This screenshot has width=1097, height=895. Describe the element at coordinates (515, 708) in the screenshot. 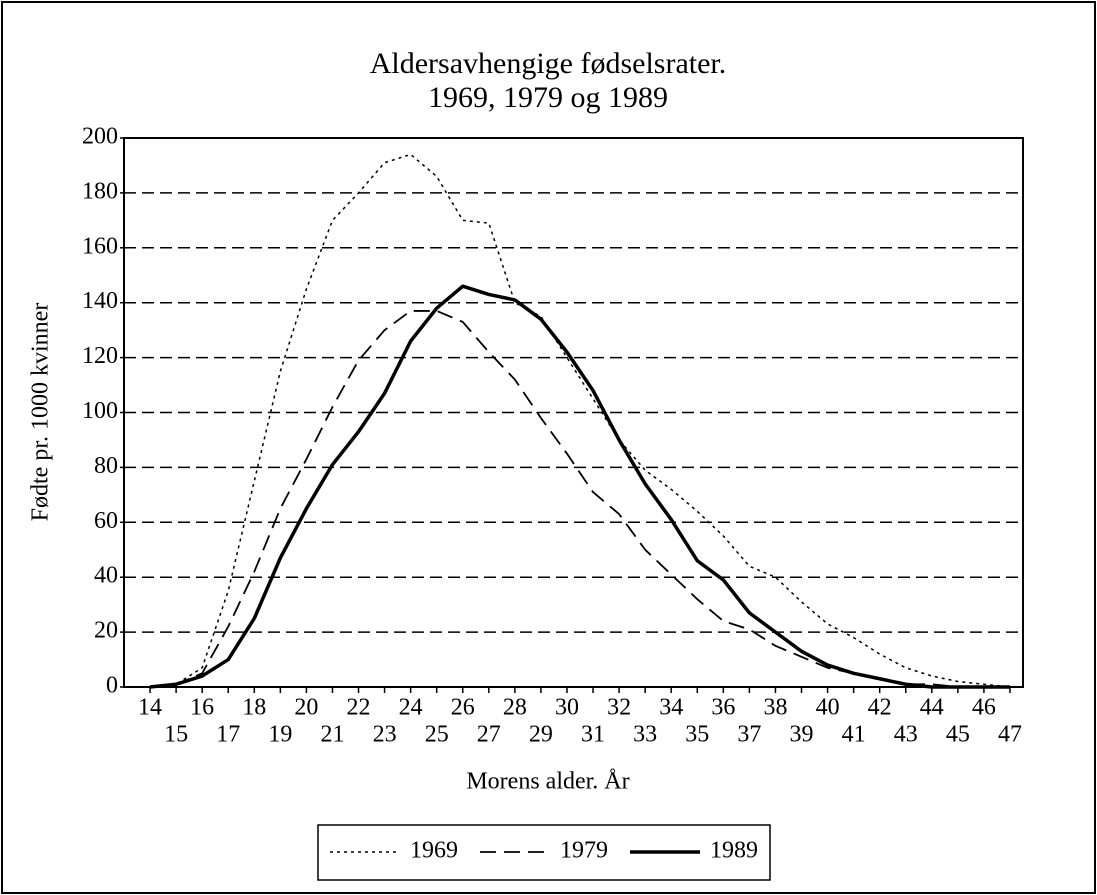

I see `x-tick-label: 28` at that location.